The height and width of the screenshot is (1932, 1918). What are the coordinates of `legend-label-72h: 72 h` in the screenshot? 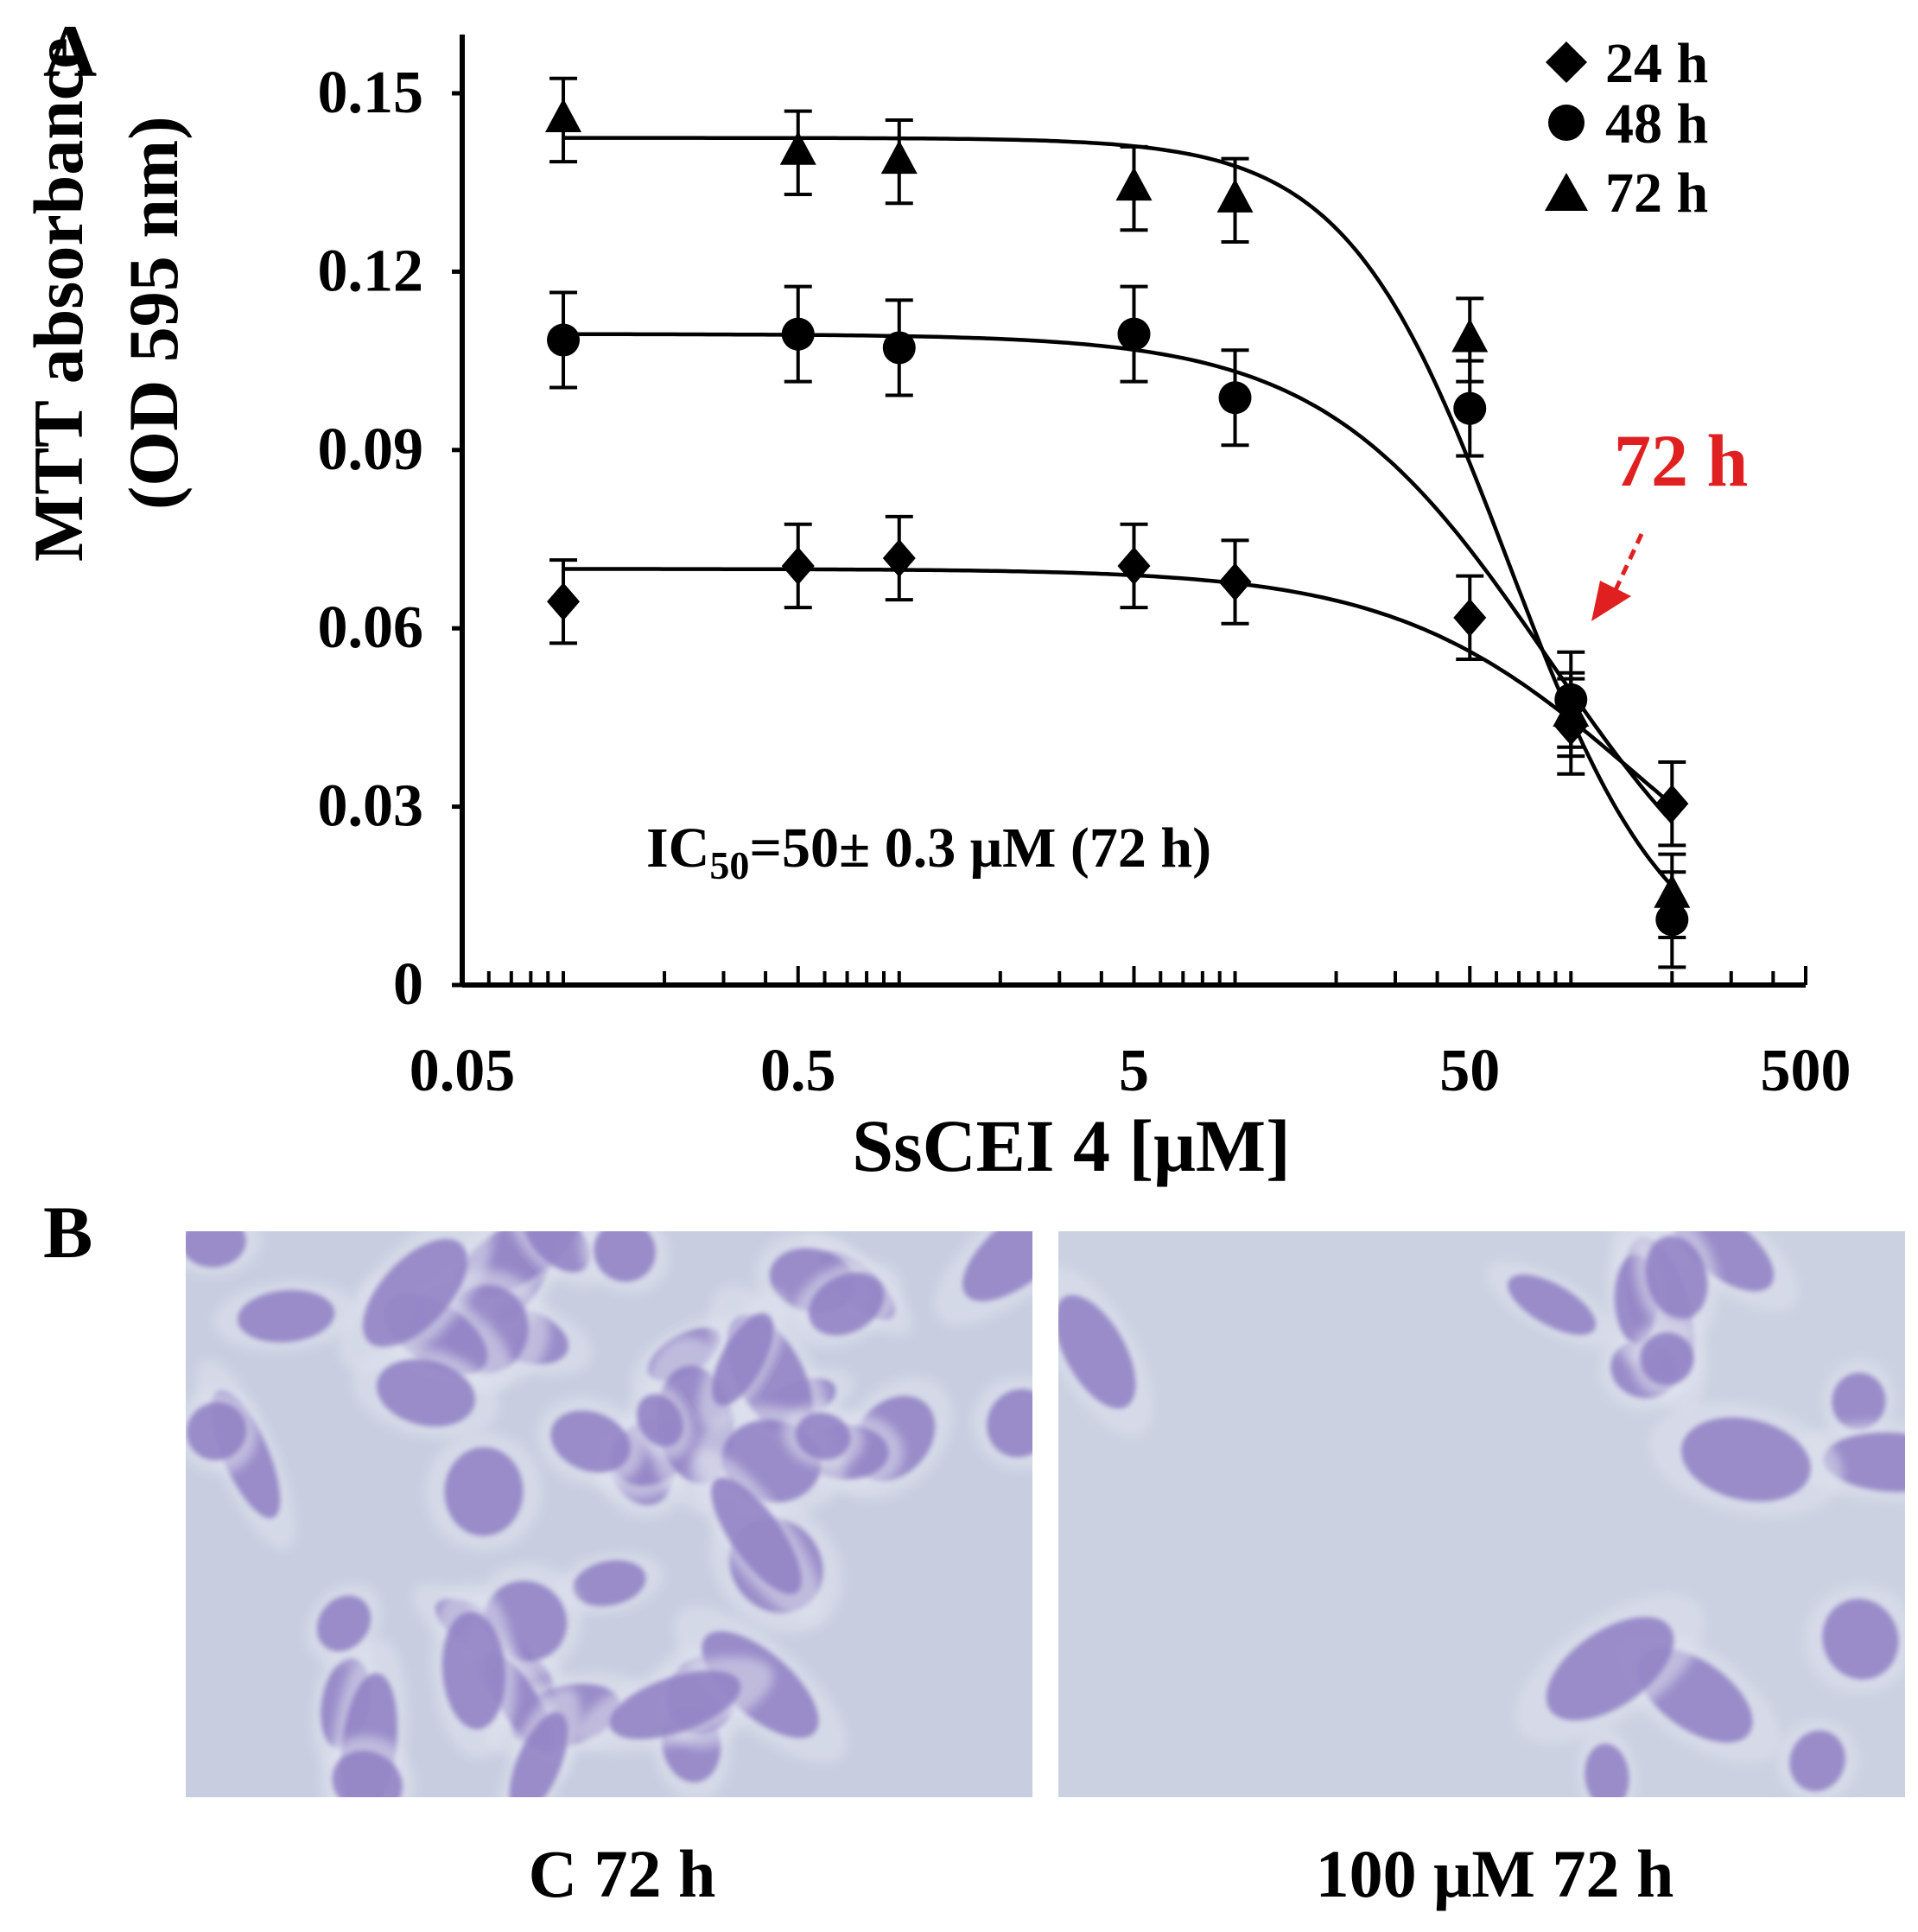 It's located at (1656, 193).